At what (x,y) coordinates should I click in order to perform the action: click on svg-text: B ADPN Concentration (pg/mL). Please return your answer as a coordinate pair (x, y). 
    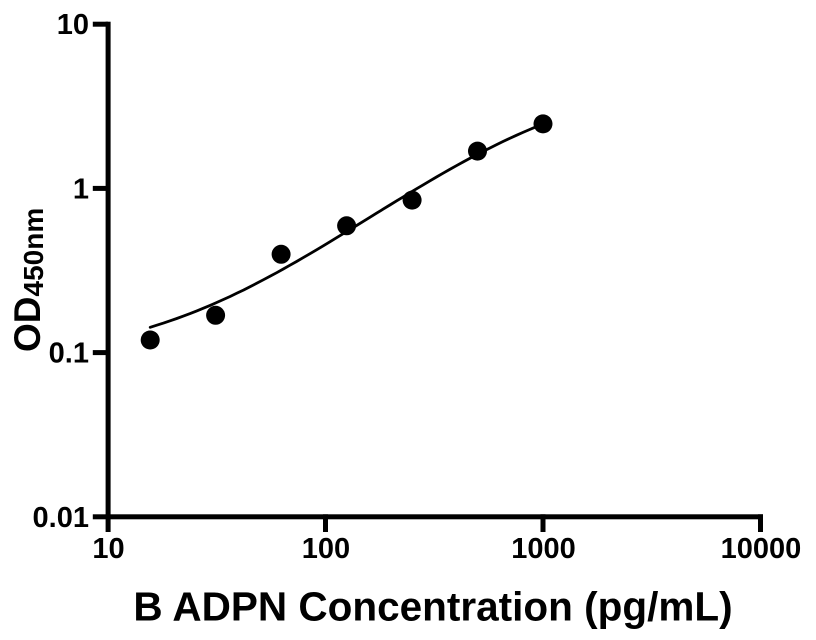
    Looking at the image, I should click on (432, 607).